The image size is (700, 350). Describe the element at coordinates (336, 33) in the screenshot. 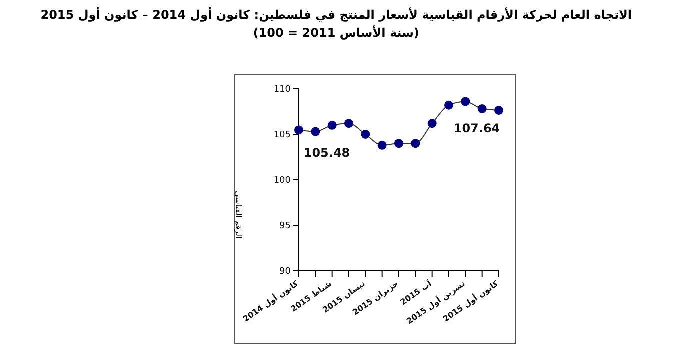

I see `chart-subtitle: (سنة الأساس 2011 = 100)` at that location.